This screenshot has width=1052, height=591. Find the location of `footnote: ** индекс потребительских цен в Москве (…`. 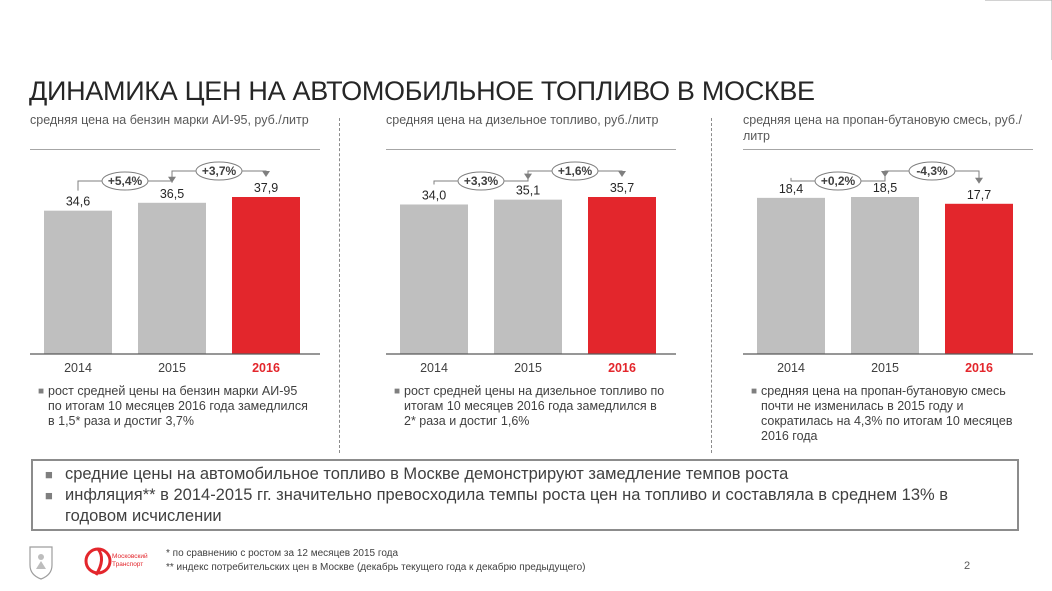

footnote: ** индекс потребительских цен в Москве (… is located at coordinates (376, 567).